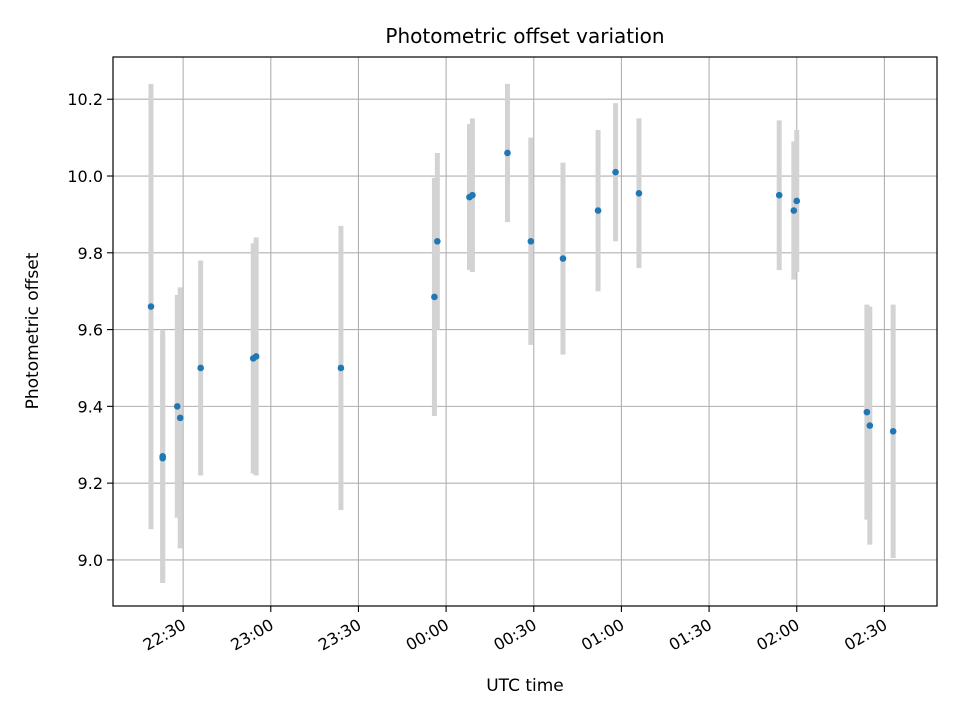 Image resolution: width=960 pixels, height=720 pixels. I want to click on y-tick-label: 9.6, so click(90, 330).